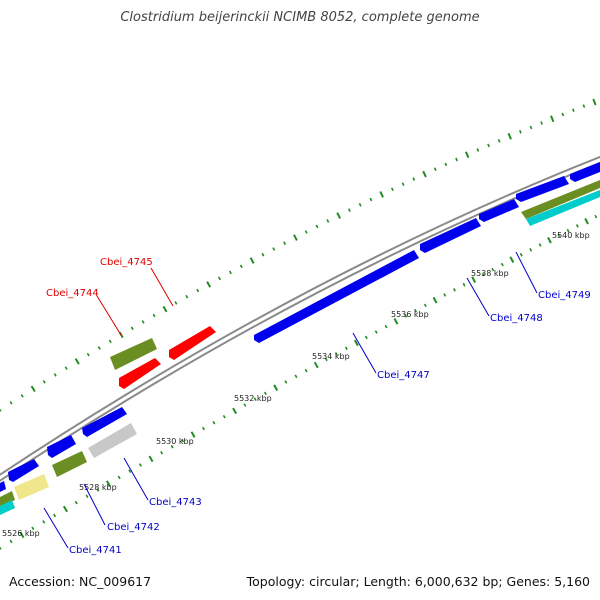 This screenshot has width=600, height=600. What do you see at coordinates (403, 375) in the screenshot?
I see `gene-label-cbei-4747: Cbei_4747` at bounding box center [403, 375].